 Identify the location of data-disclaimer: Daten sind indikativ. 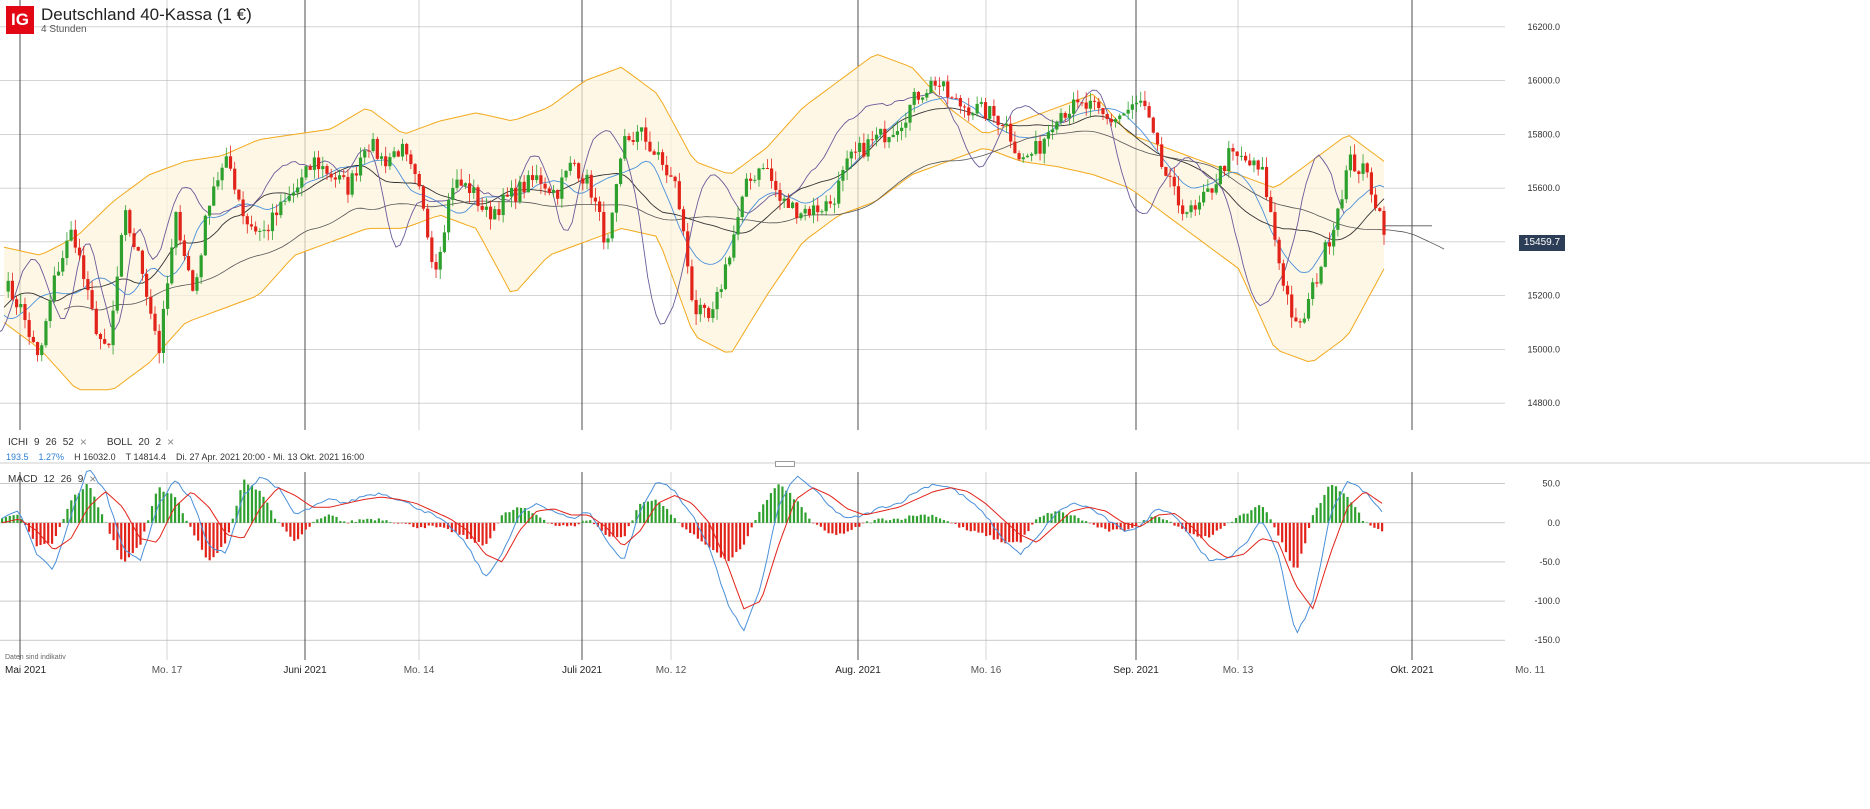
(35, 657).